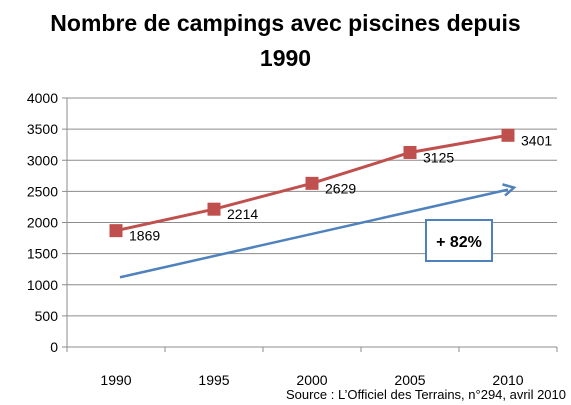 The width and height of the screenshot is (571, 405). What do you see at coordinates (509, 190) in the screenshot?
I see `trend-arrow-head` at bounding box center [509, 190].